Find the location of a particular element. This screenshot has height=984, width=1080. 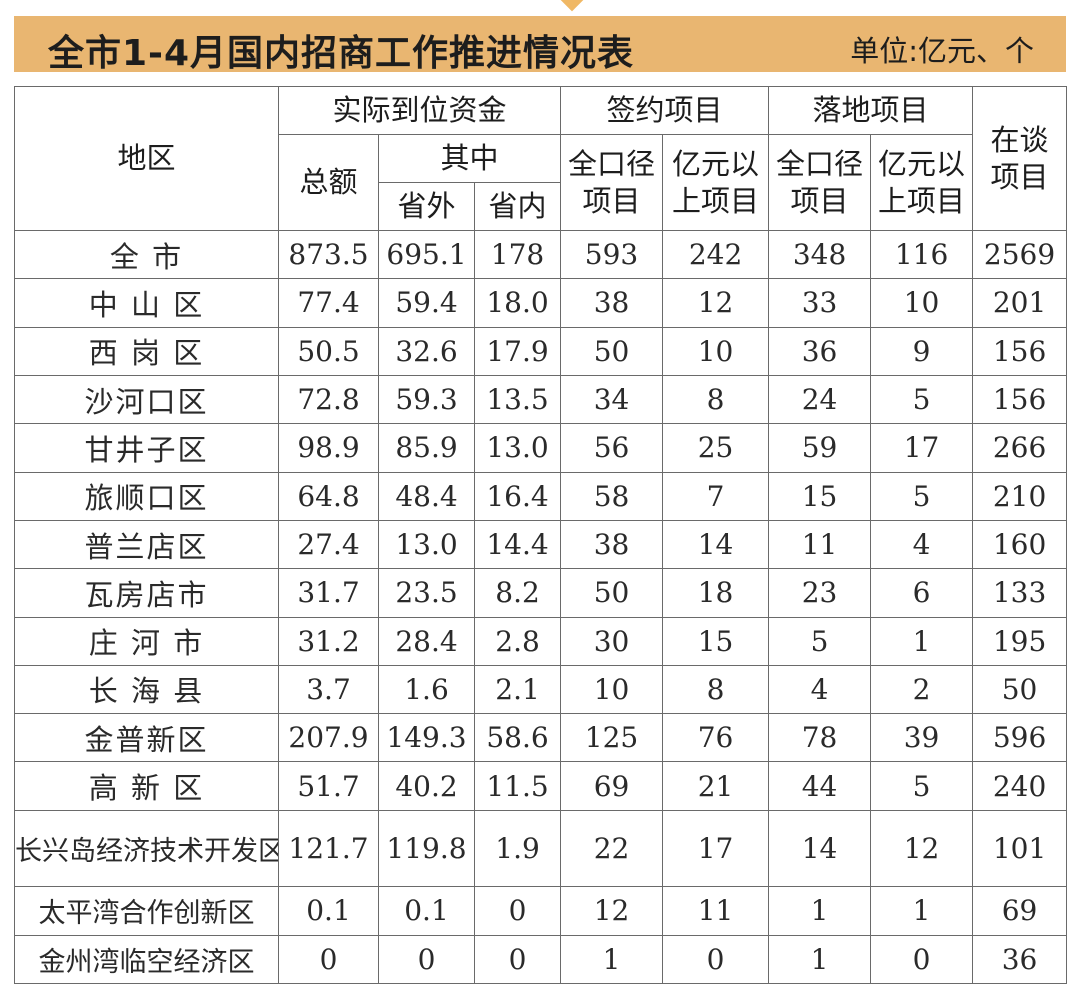

inside-cell: 18.0 is located at coordinates (517, 303).